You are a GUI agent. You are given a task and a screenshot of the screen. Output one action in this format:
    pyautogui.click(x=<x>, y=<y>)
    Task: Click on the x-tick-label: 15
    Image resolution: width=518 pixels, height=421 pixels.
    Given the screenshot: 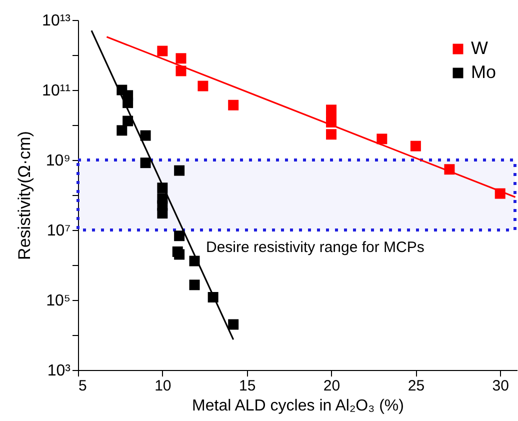 What is the action you would take?
    pyautogui.click(x=247, y=386)
    